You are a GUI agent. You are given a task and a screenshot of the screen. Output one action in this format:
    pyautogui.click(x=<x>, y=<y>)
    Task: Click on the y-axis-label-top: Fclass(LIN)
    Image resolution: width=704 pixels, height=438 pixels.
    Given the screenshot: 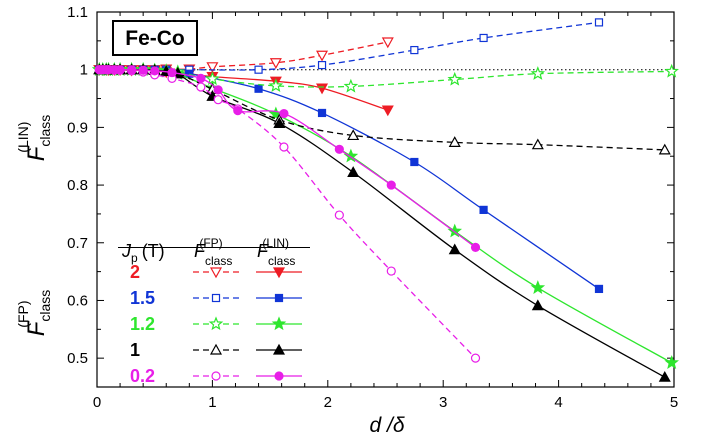 What is the action you would take?
    pyautogui.click(x=34, y=138)
    